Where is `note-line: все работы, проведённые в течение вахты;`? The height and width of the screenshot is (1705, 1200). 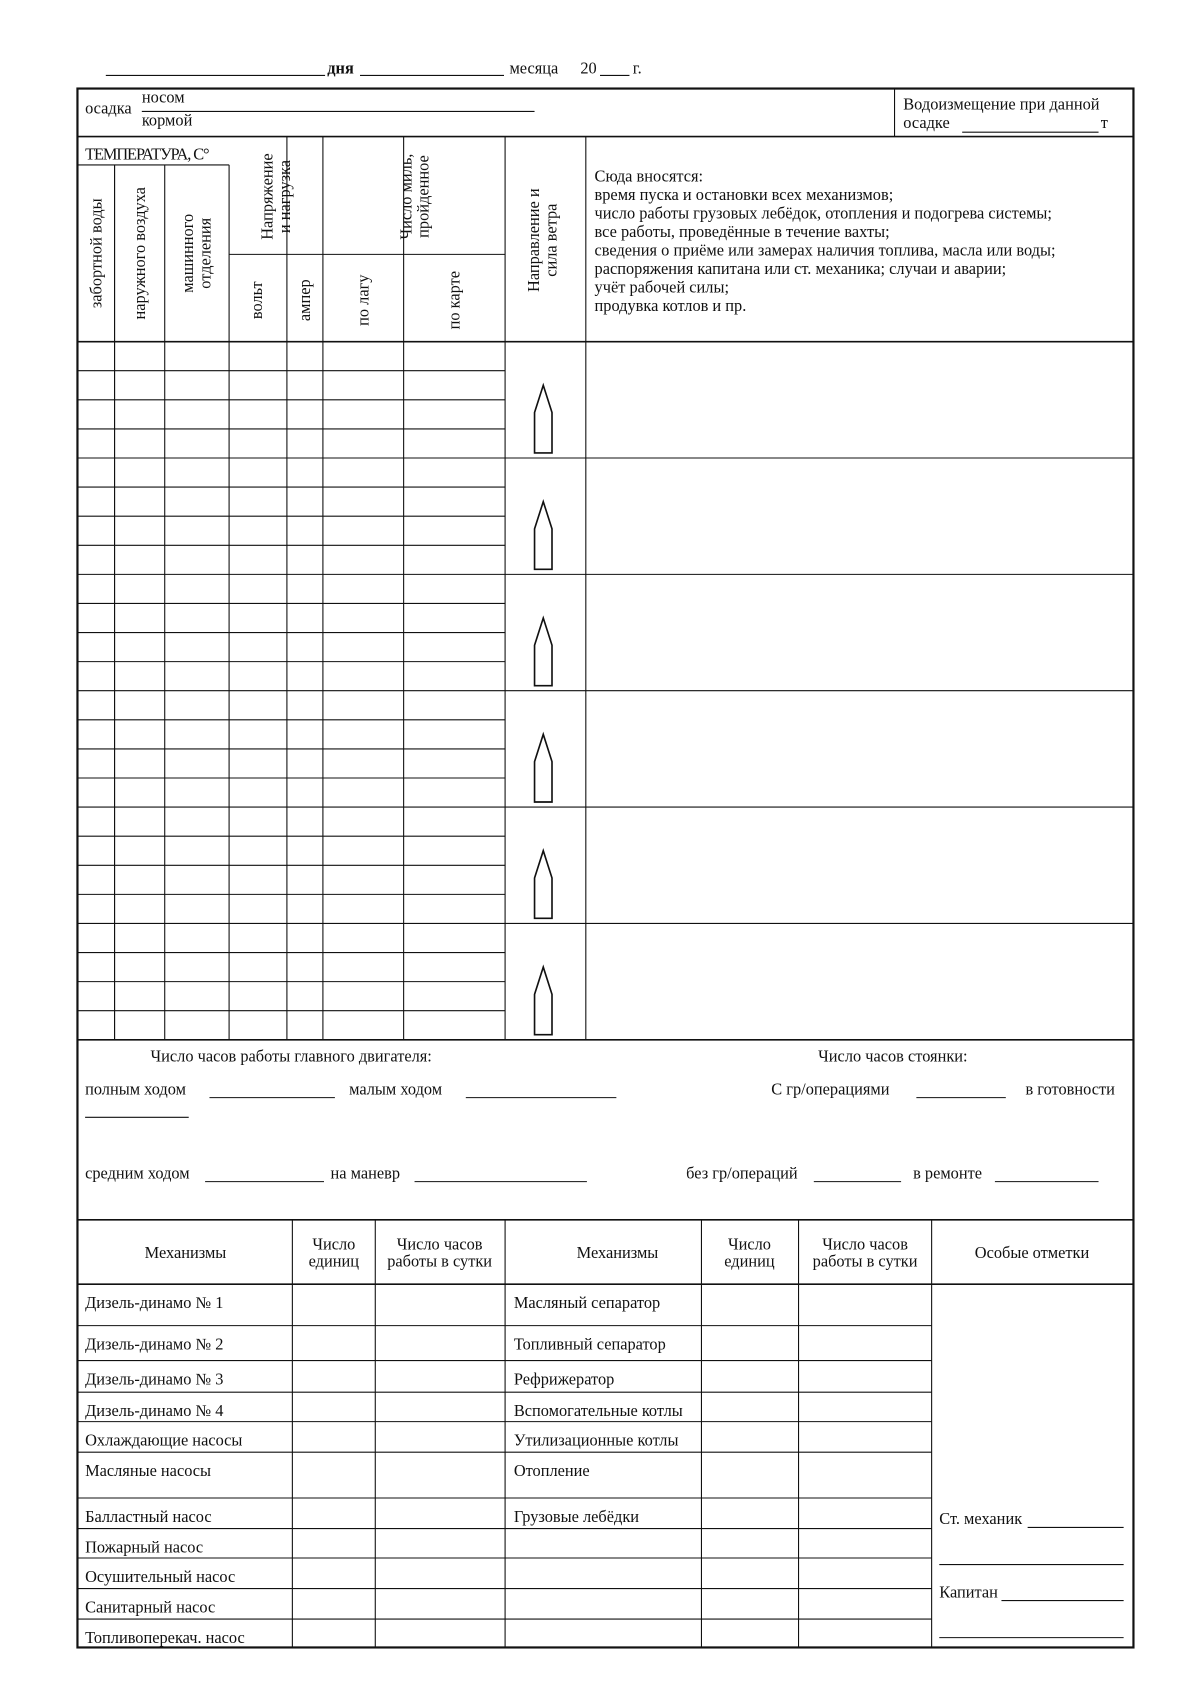
note-line: все работы, проведённые в течение вахты; is located at coordinates (742, 231).